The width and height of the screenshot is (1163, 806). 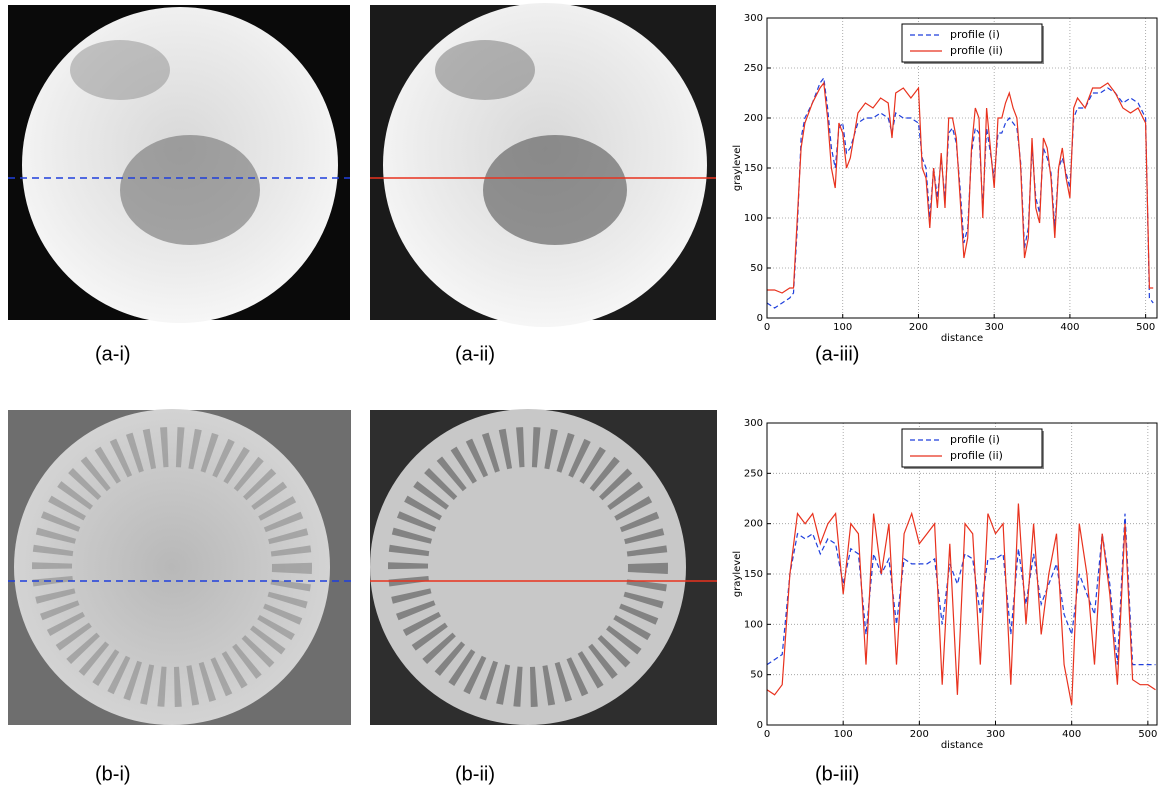 What do you see at coordinates (543, 165) in the screenshot?
I see `image-a-ii` at bounding box center [543, 165].